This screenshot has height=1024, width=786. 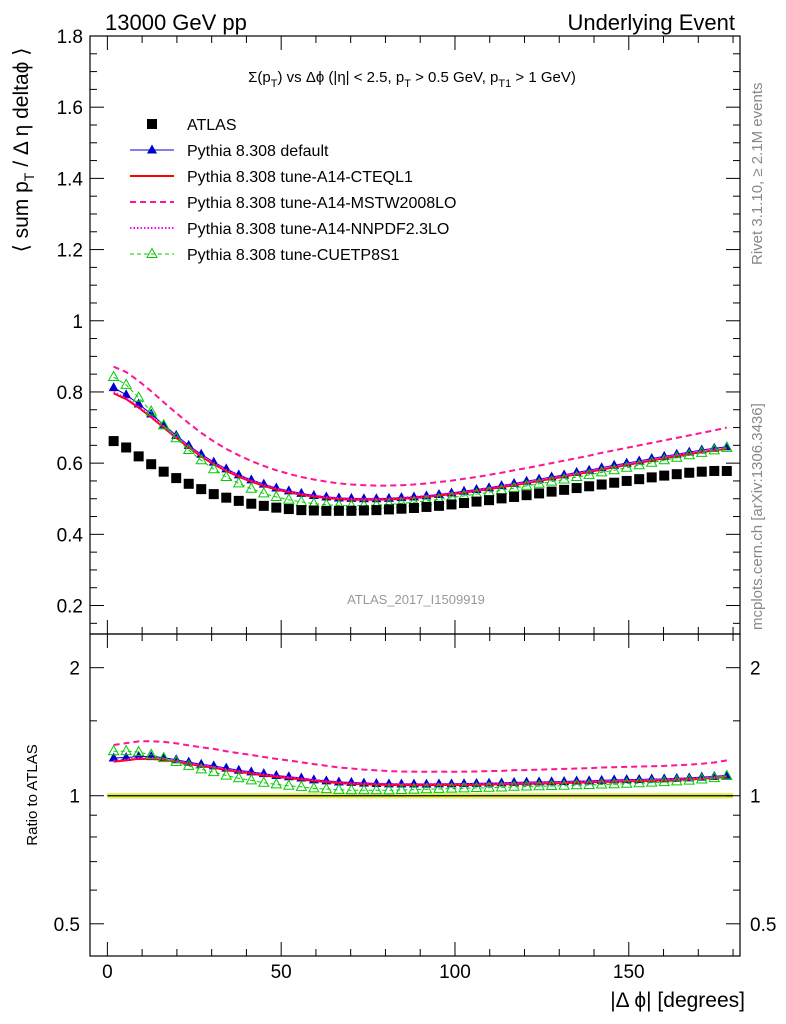 I want to click on legend-label: Pythia 8.308 tune-CUETP8S1, so click(x=293, y=255).